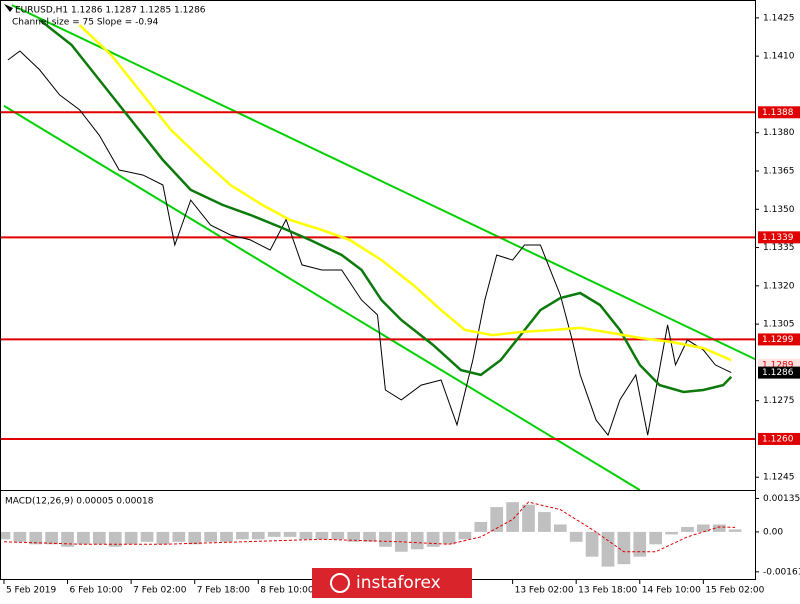 The height and width of the screenshot is (604, 800). I want to click on y-tick-label: 1.1335, so click(779, 248).